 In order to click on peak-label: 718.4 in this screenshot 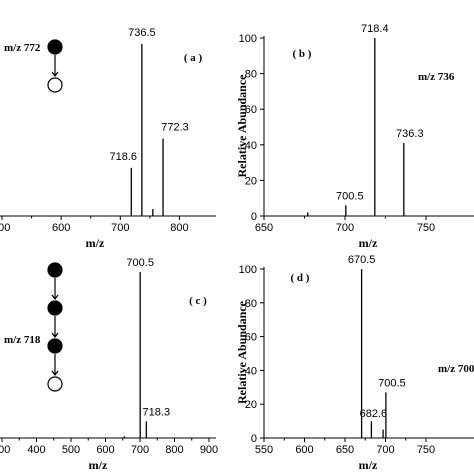, I will do `click(375, 29)`.